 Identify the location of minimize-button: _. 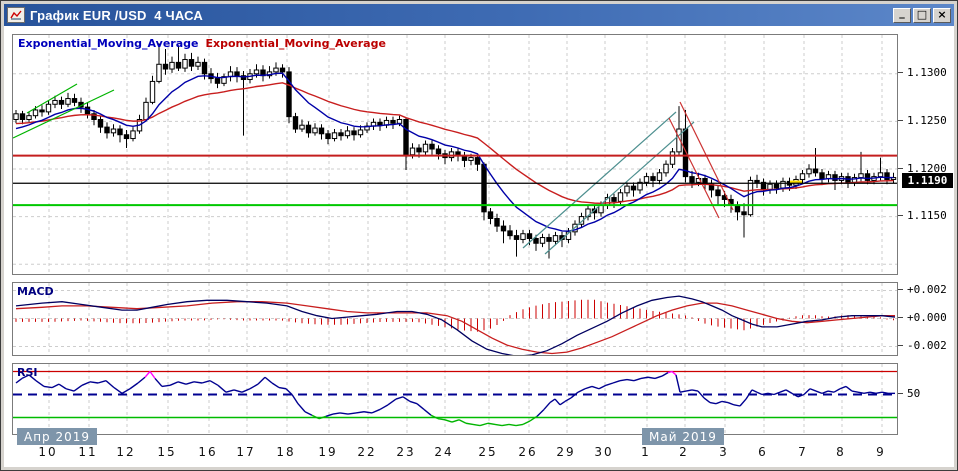
(902, 14).